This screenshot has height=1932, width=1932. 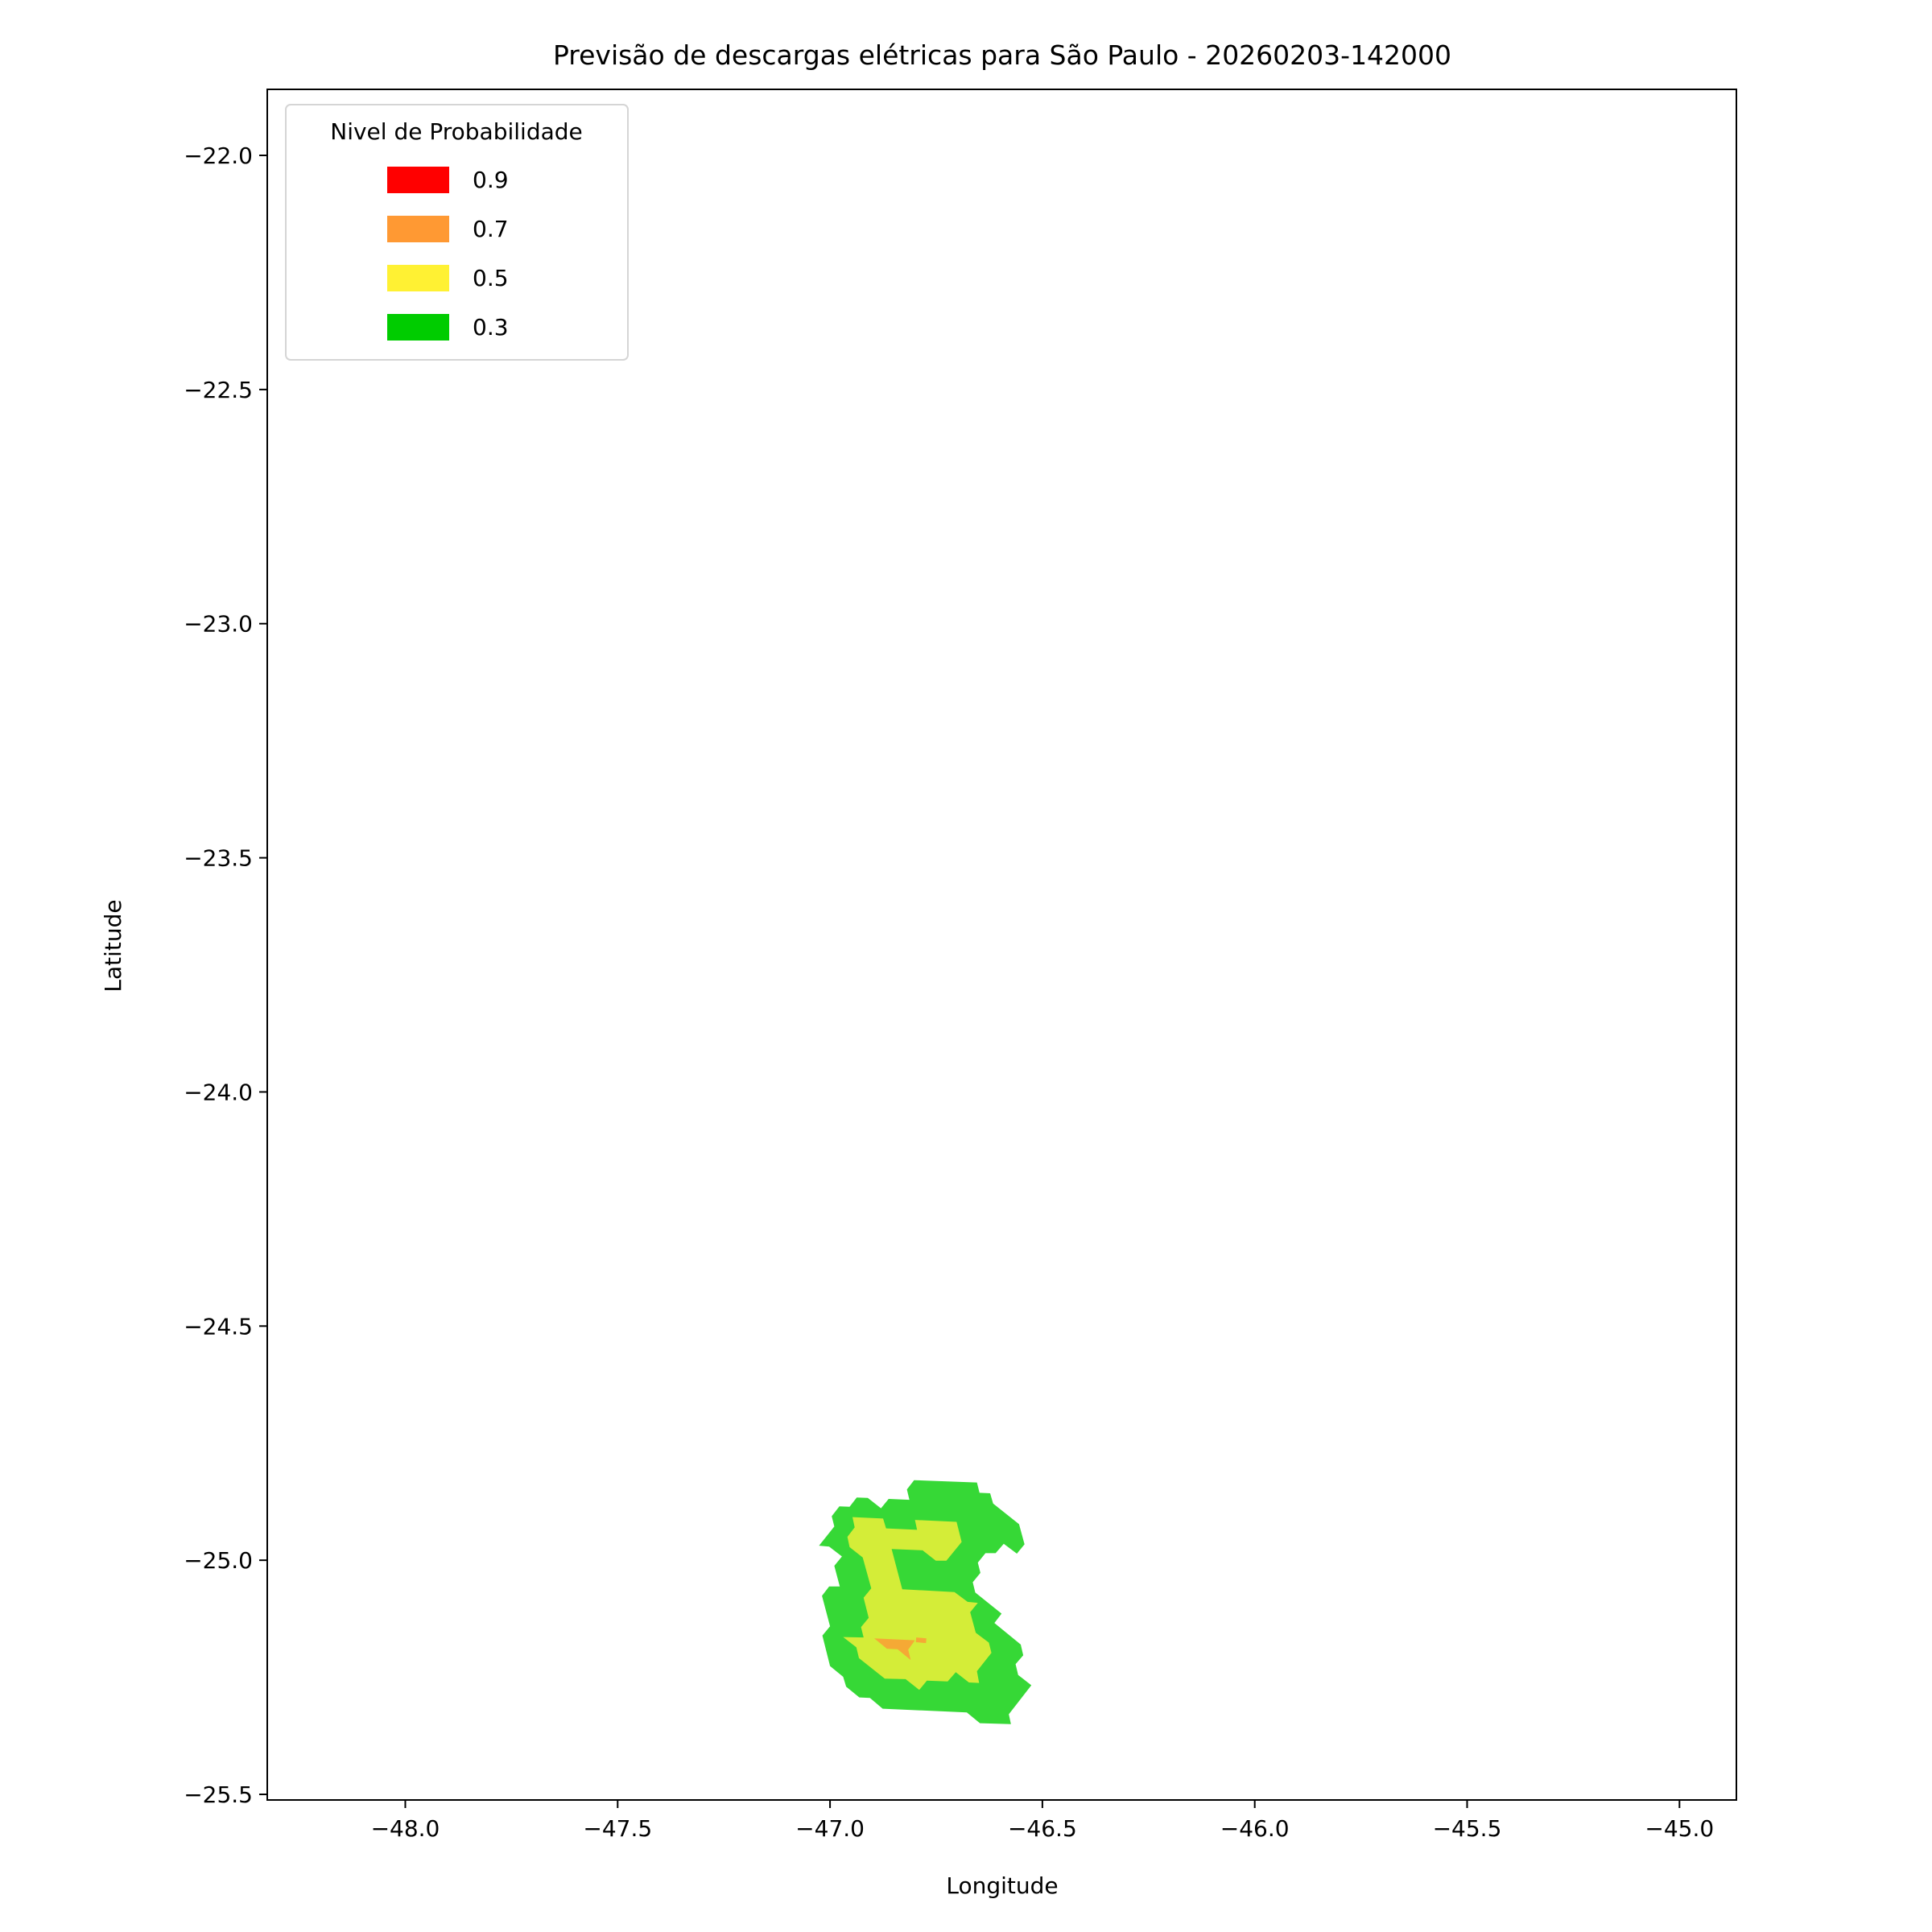 I want to click on y-tick-label: −23.5, so click(x=218, y=858).